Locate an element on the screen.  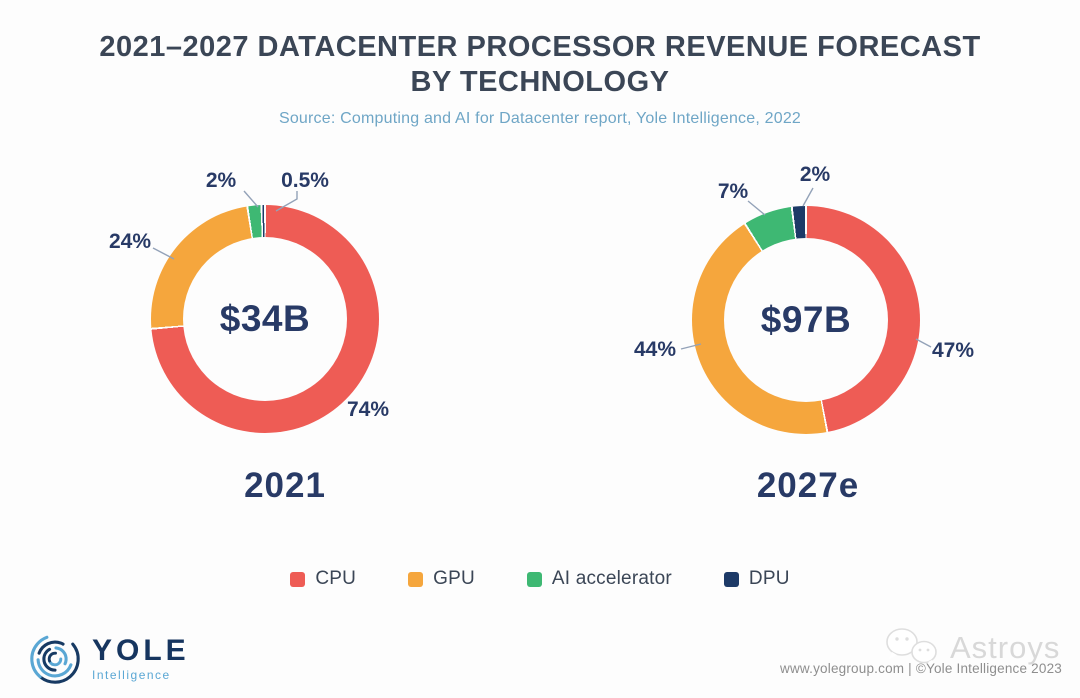
yole-logo: YOLE Intelligence is located at coordinates (108, 659).